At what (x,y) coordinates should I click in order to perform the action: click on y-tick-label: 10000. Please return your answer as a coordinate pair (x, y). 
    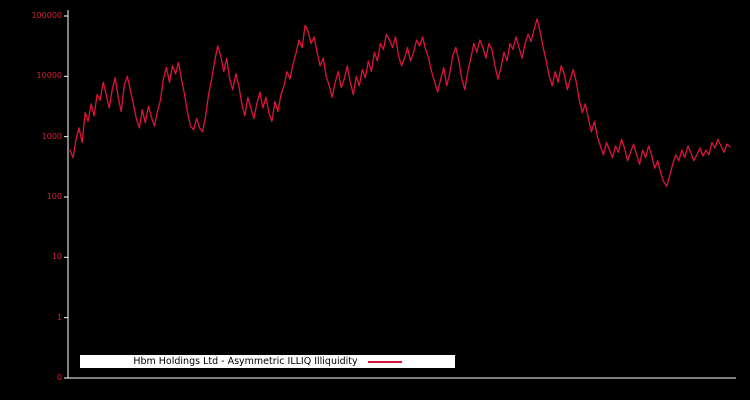
    Looking at the image, I should click on (49, 76).